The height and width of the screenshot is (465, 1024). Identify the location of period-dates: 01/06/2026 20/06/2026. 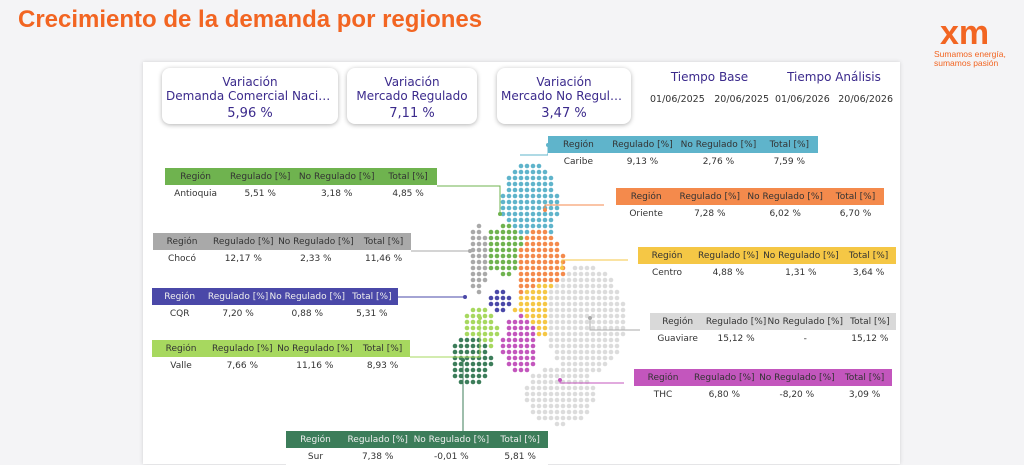
(834, 99).